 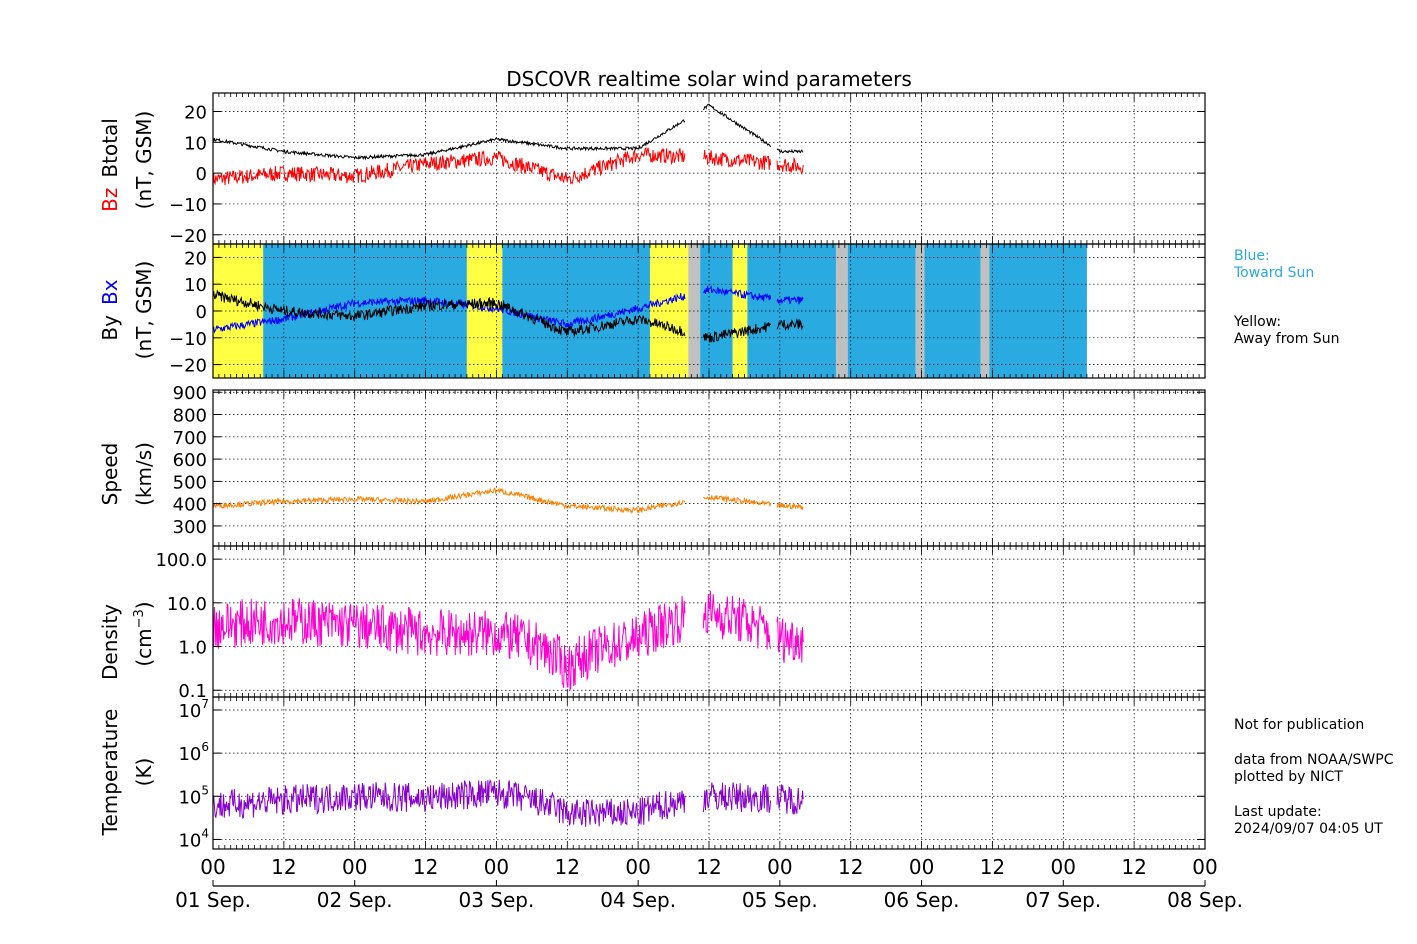 What do you see at coordinates (355, 900) in the screenshot?
I see `date-tick-label: 02 Sep.` at bounding box center [355, 900].